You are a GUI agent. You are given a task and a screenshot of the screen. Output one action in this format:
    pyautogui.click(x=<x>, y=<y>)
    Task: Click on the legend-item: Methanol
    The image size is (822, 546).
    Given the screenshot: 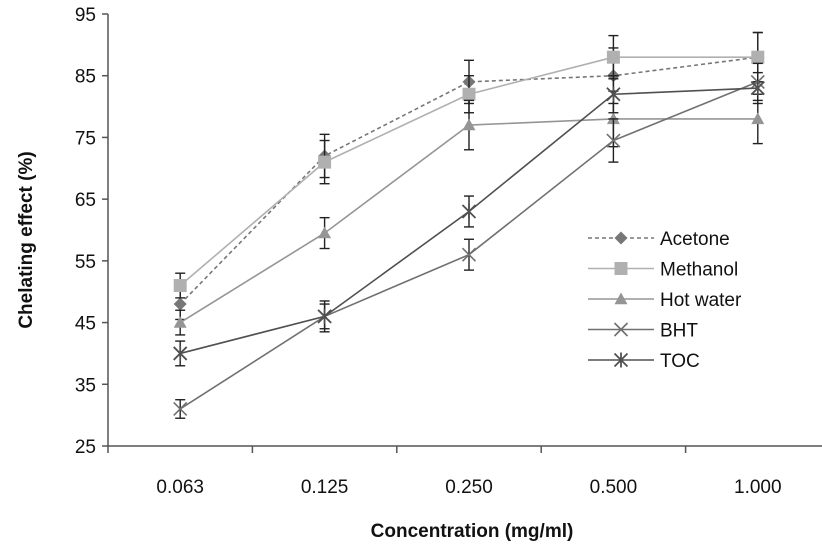 What is the action you would take?
    pyautogui.click(x=663, y=270)
    